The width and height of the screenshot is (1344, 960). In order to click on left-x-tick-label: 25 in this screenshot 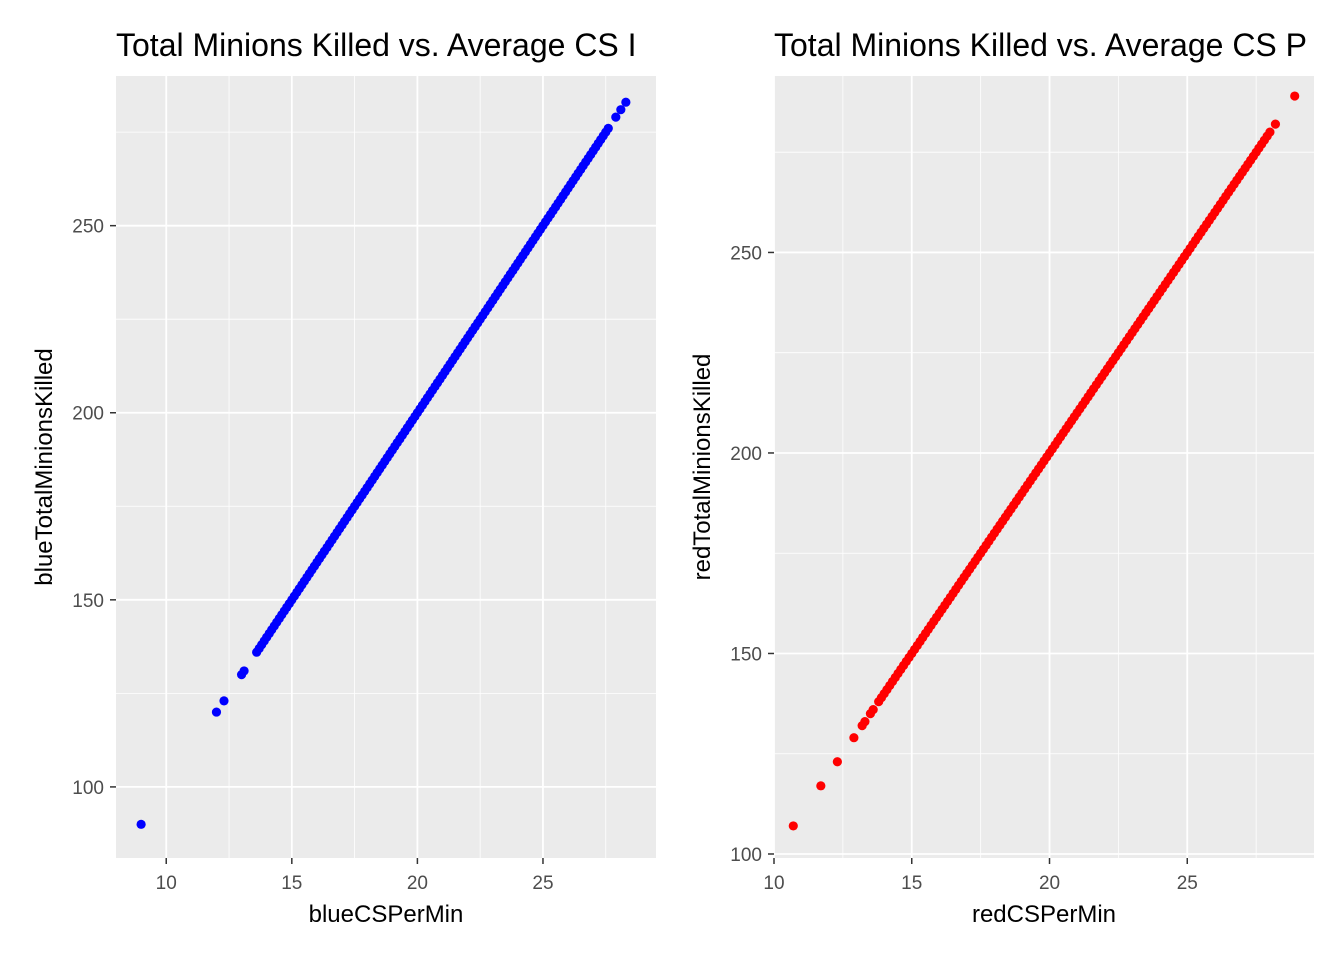, I will do `click(542, 883)`.